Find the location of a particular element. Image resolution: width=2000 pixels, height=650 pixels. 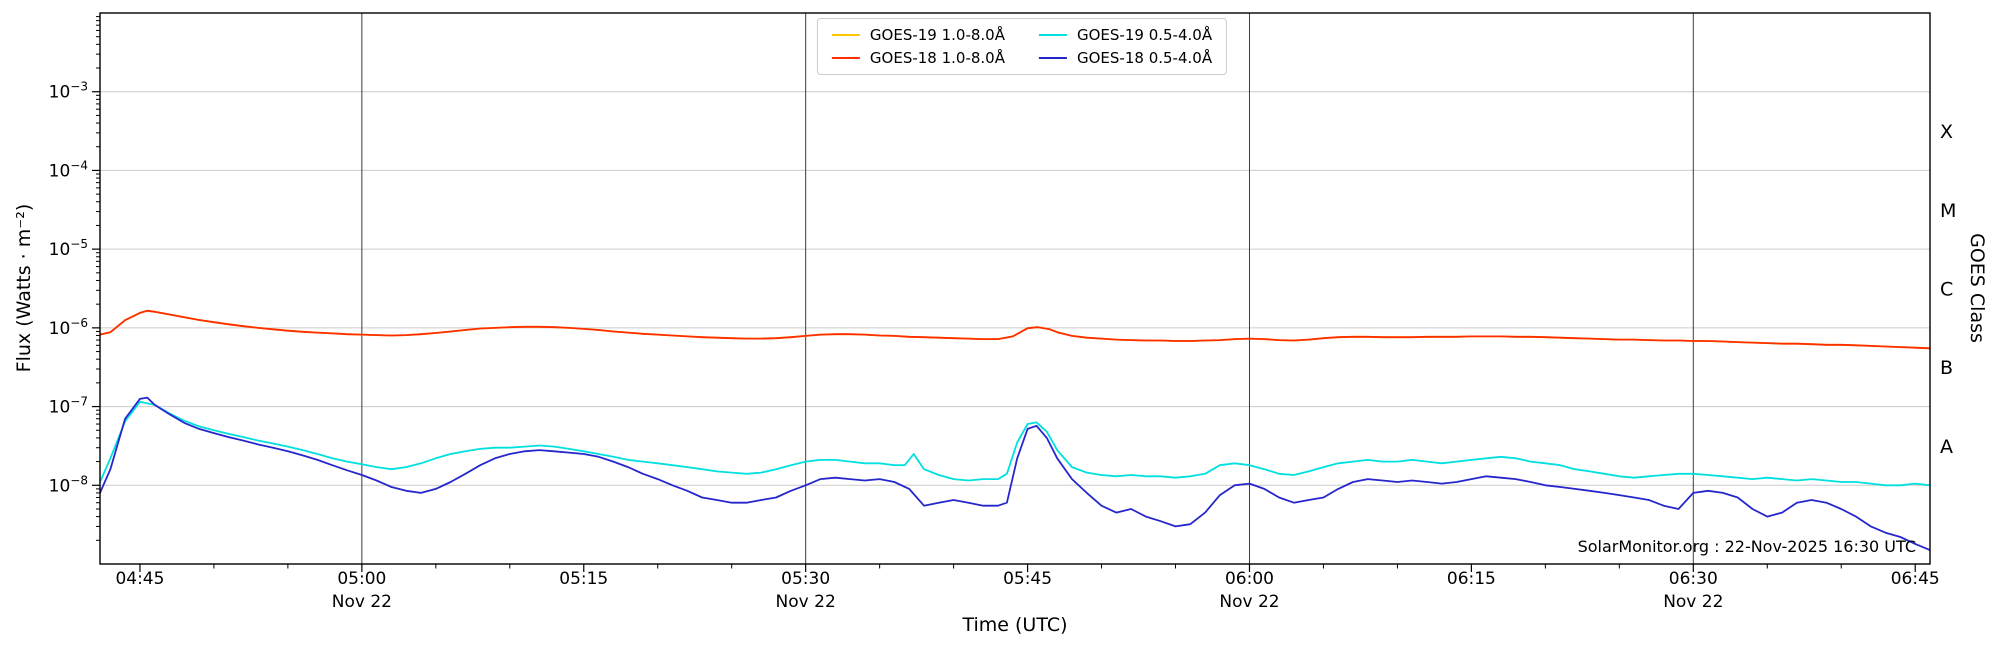

y-tick-label: 10⁻⁵ is located at coordinates (68, 248).